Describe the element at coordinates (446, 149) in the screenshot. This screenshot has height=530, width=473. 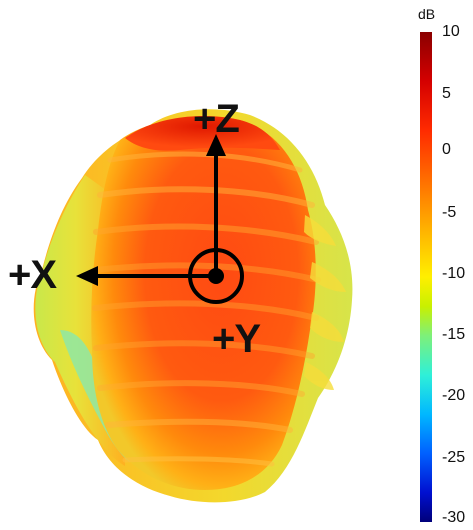
I see `colorbar-tick: 0` at that location.